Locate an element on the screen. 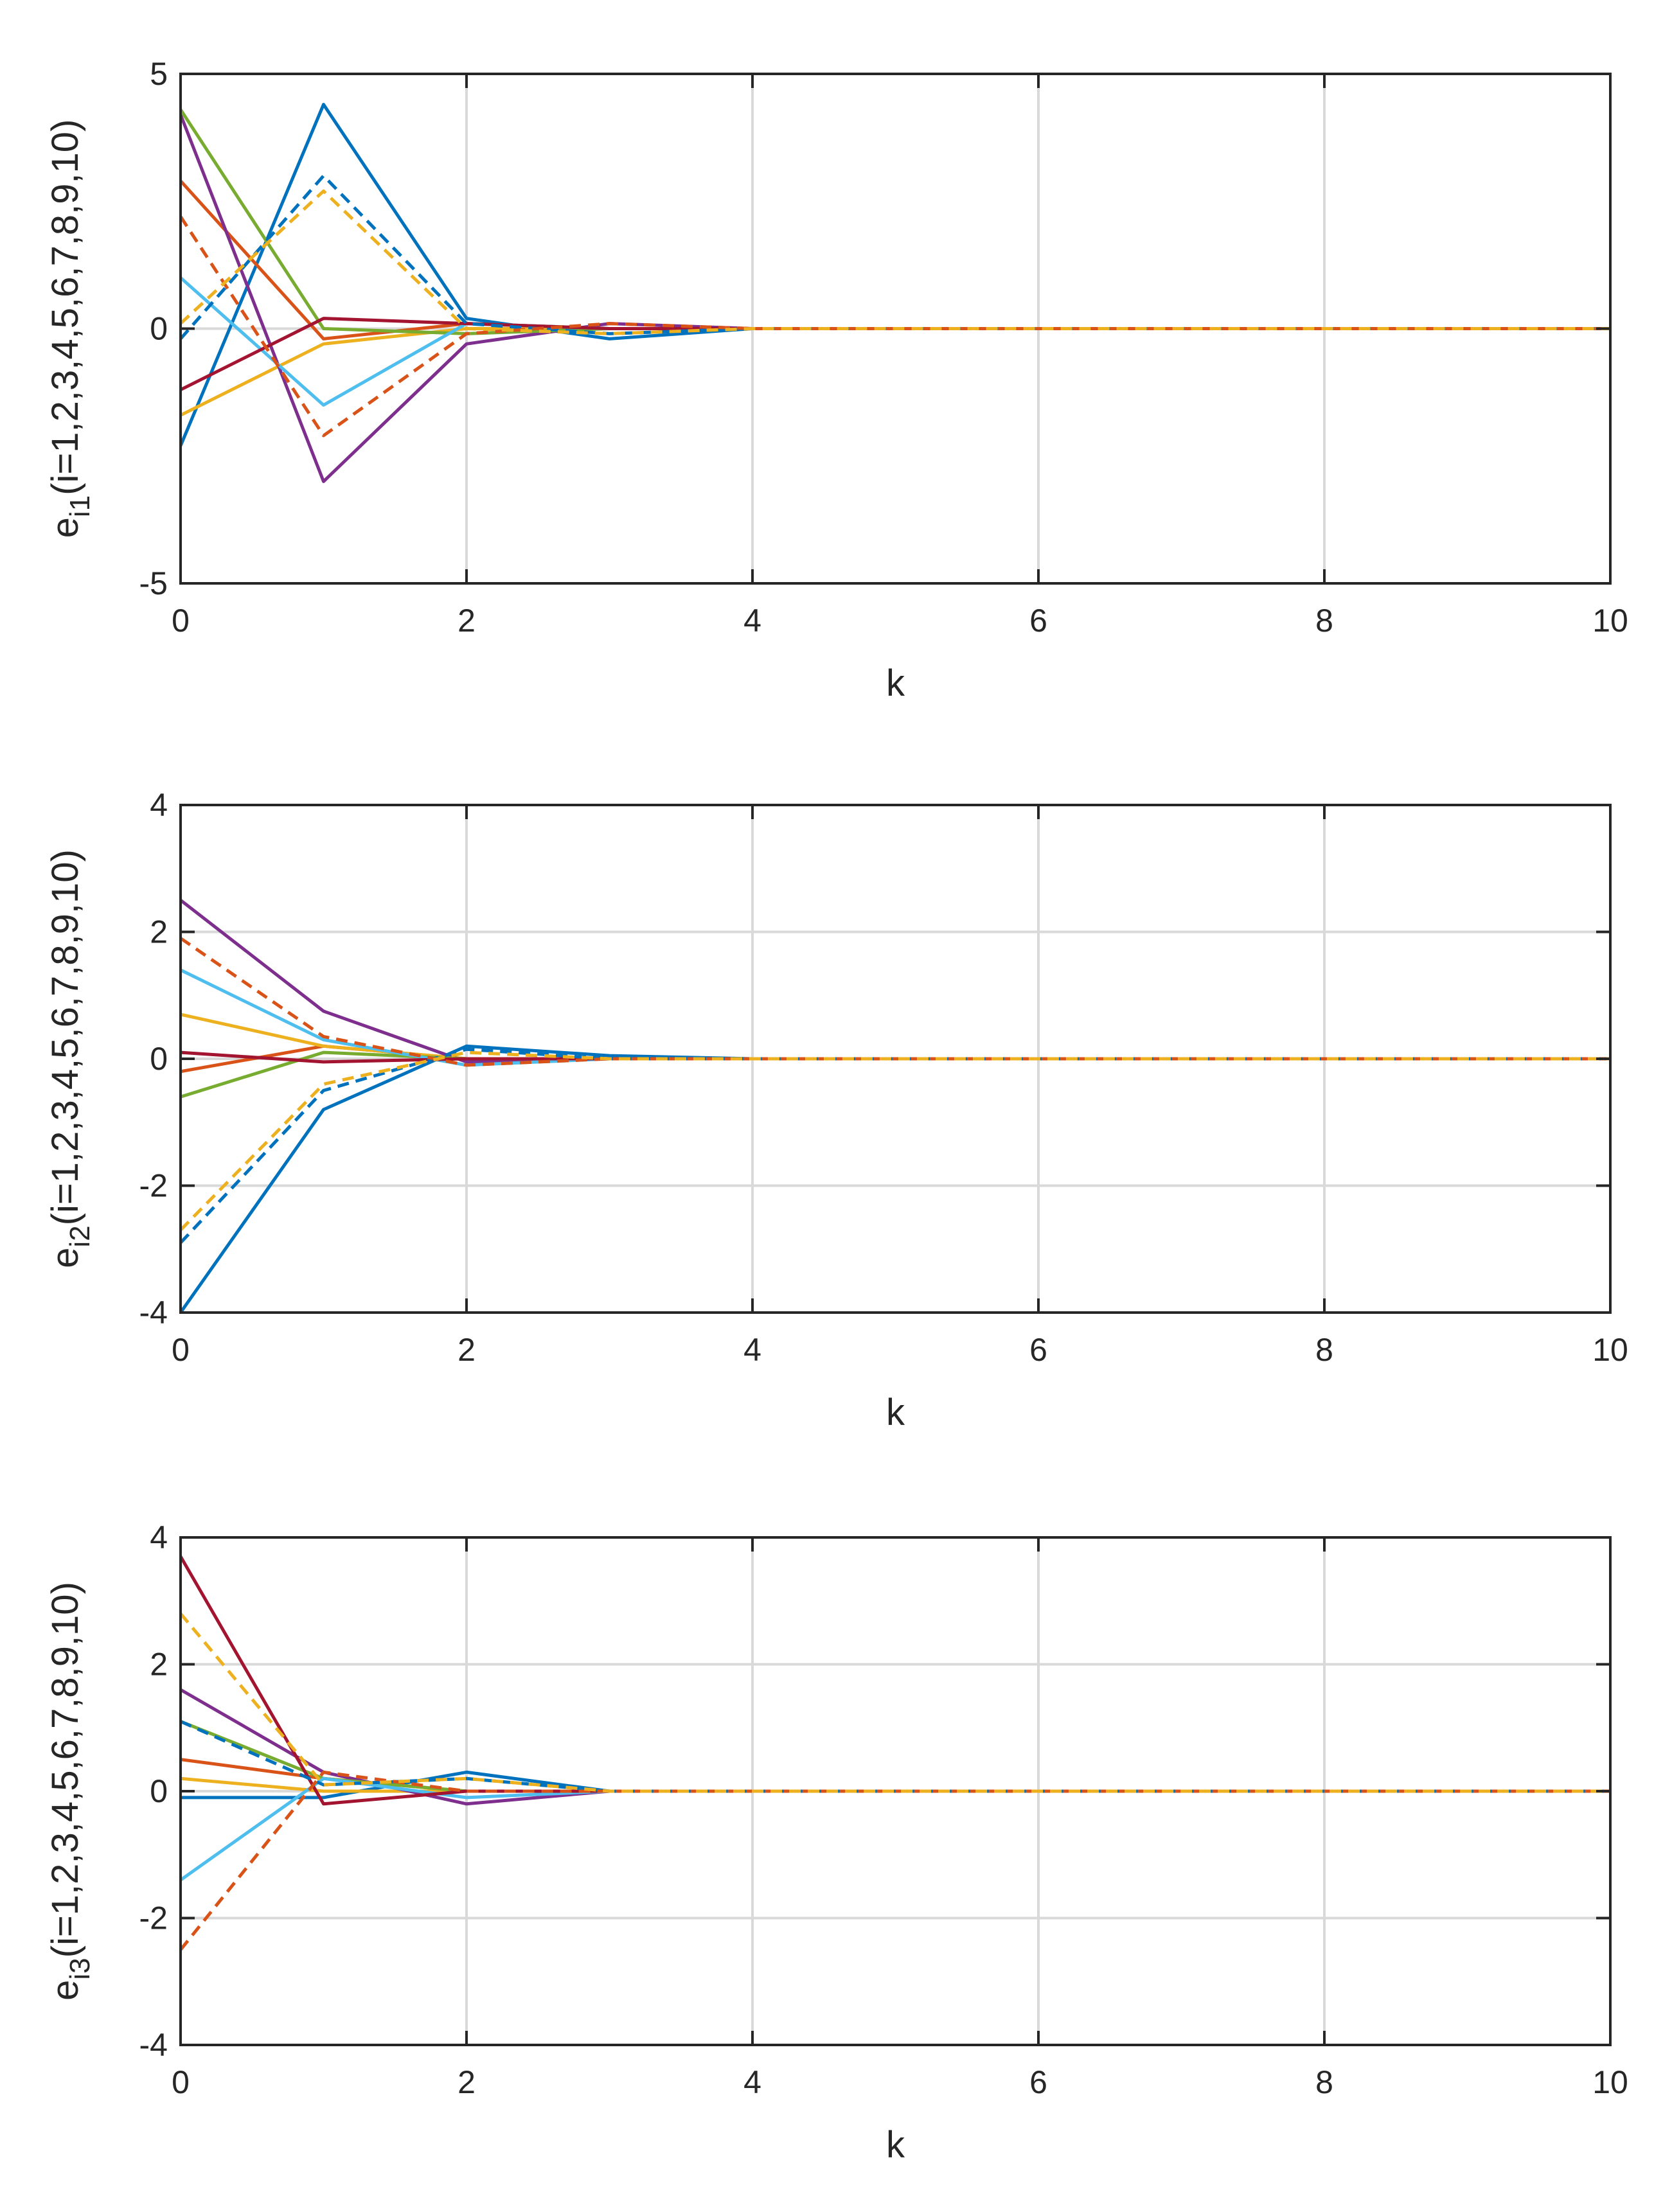 The height and width of the screenshot is (2212, 1672). series-line-e92 is located at coordinates (895, 1002).